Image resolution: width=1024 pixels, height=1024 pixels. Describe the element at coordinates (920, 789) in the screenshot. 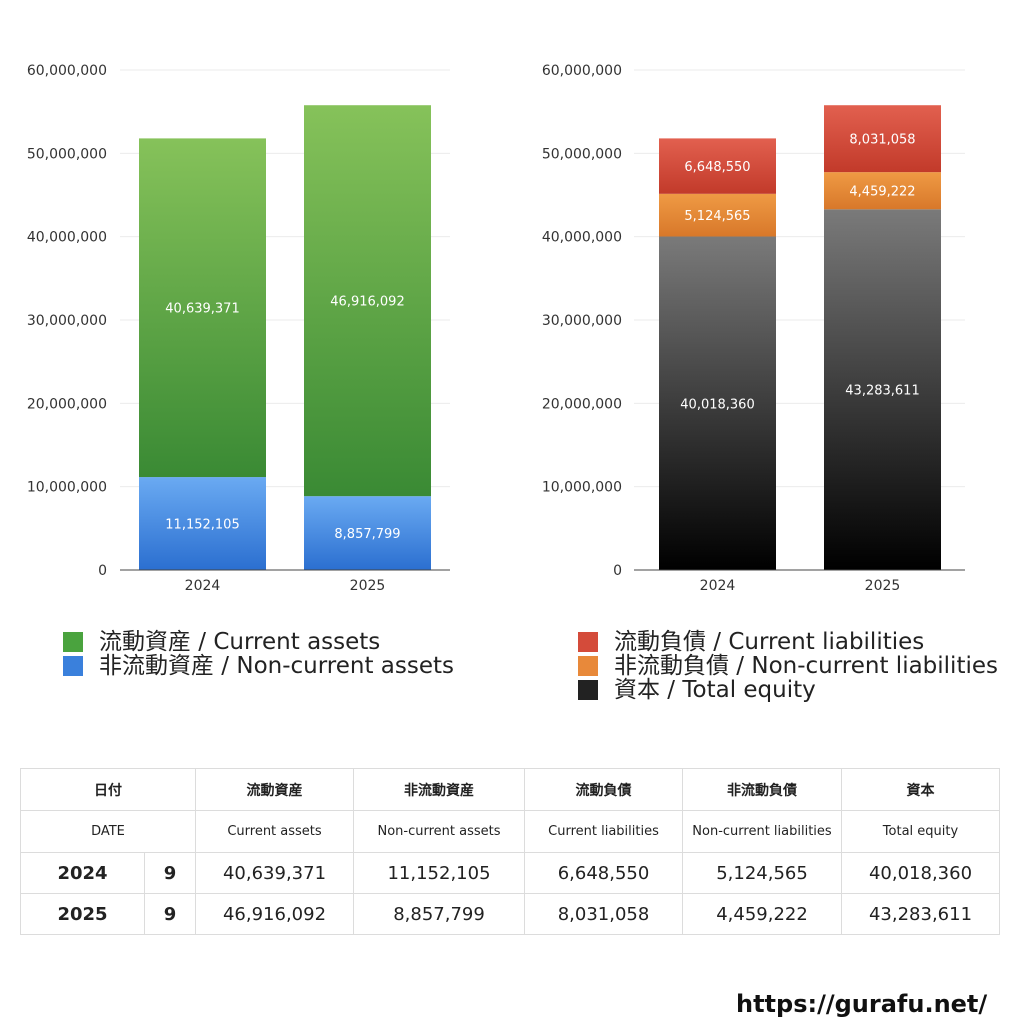

I see `header-total-equity-jp: 資本` at that location.